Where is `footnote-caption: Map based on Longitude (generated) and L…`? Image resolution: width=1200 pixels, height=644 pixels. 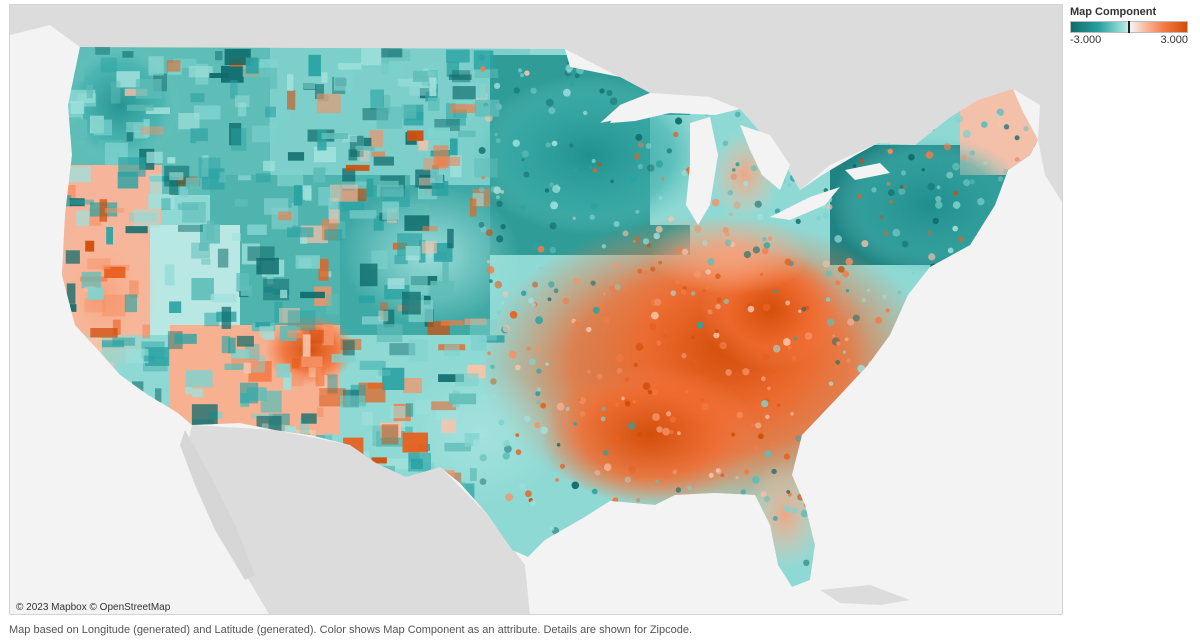
footnote-caption: Map based on Longitude (generated) and L… is located at coordinates (351, 630).